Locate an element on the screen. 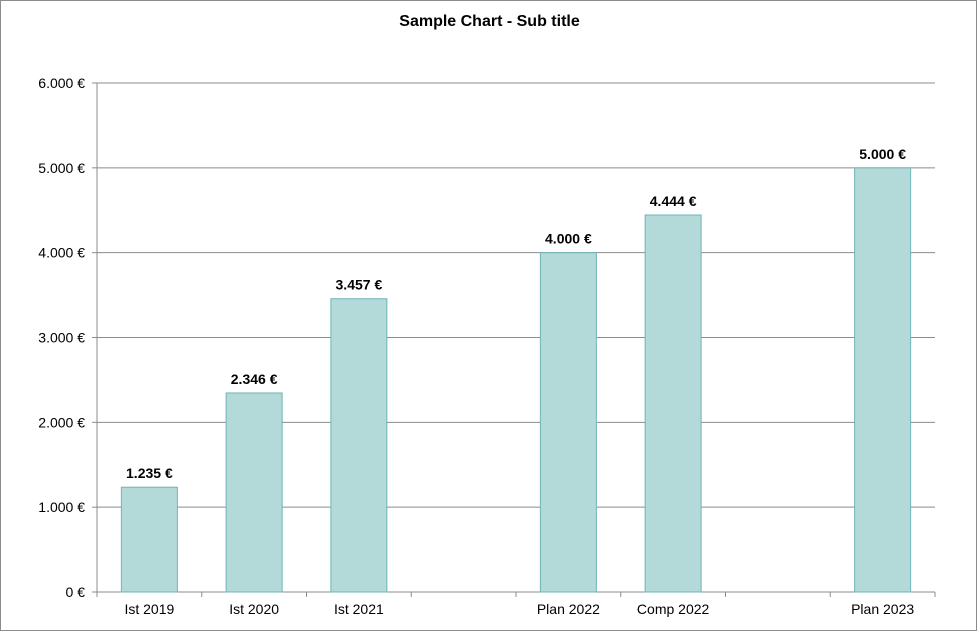 The image size is (977, 632). y-tick-label: 5.000 € is located at coordinates (61, 168).